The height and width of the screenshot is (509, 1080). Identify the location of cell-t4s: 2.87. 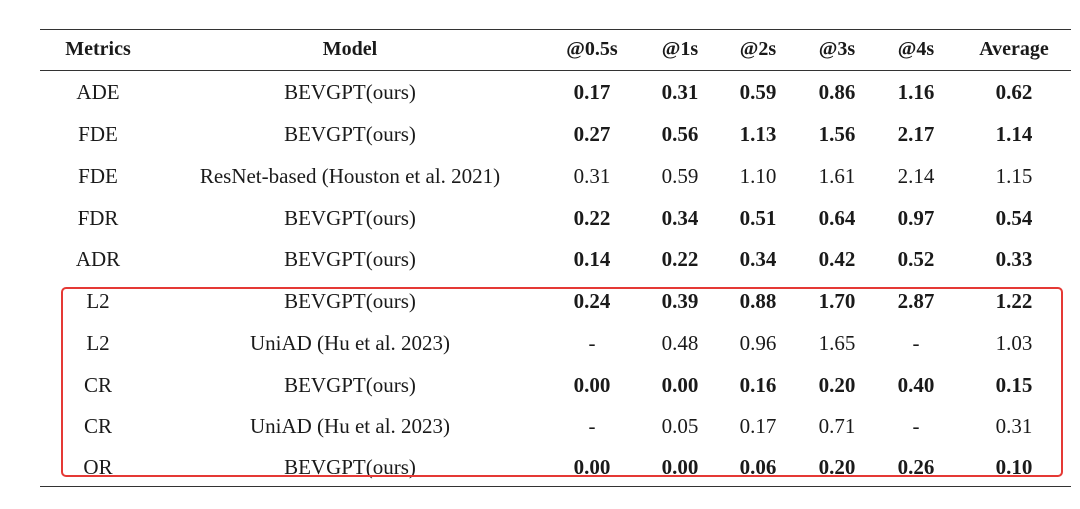
(916, 301).